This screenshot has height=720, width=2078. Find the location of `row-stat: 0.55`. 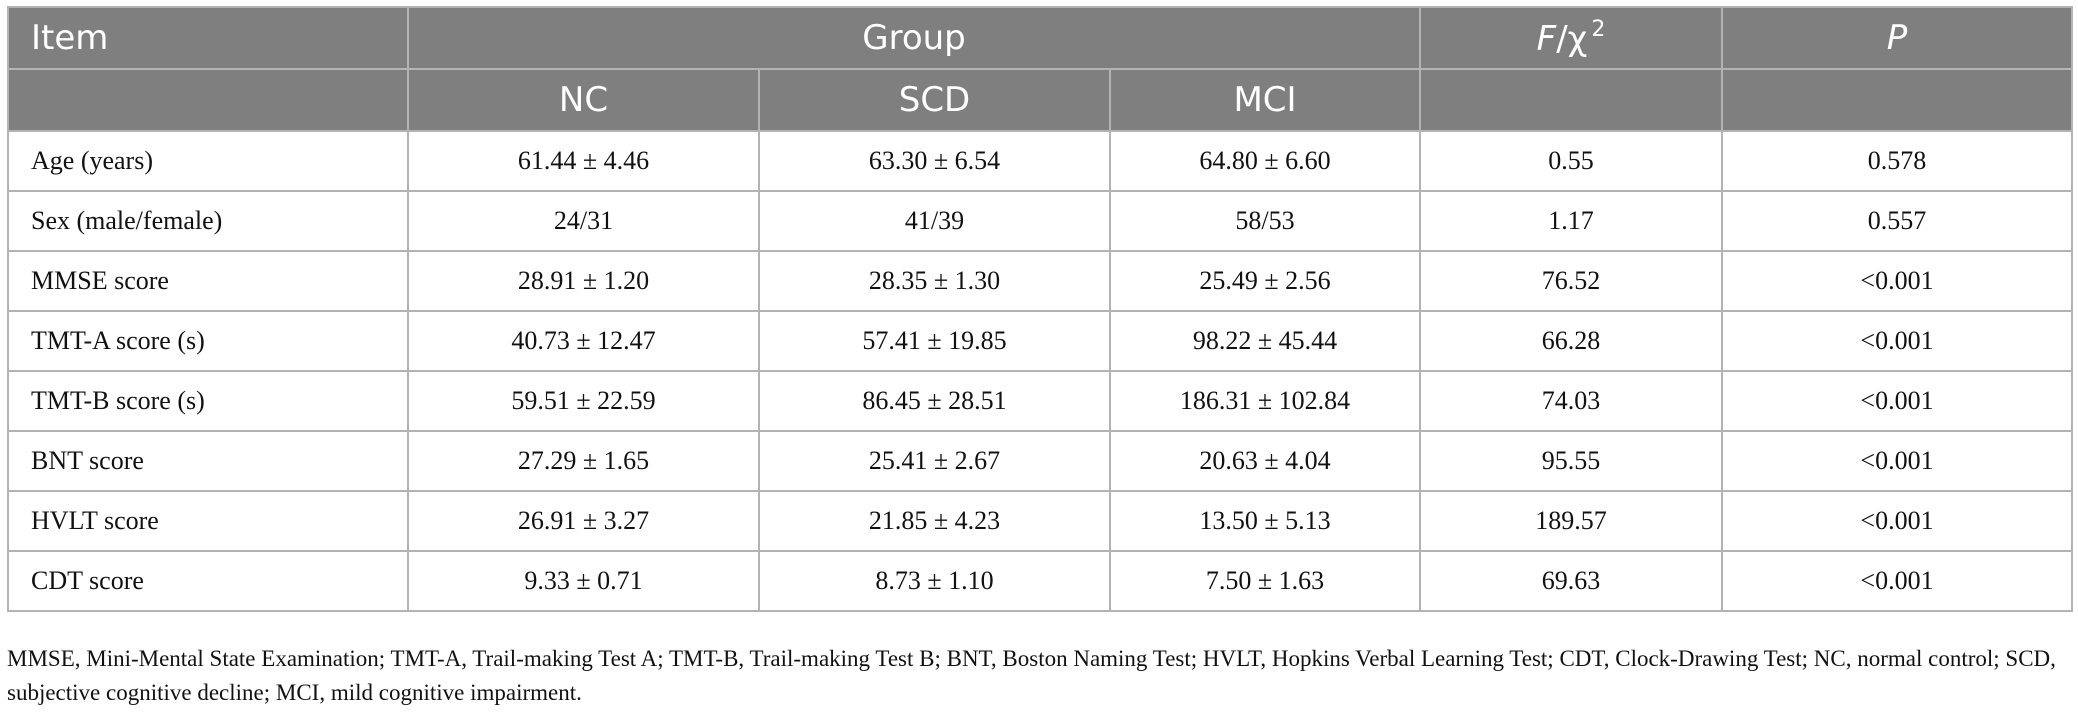

row-stat: 0.55 is located at coordinates (1571, 161).